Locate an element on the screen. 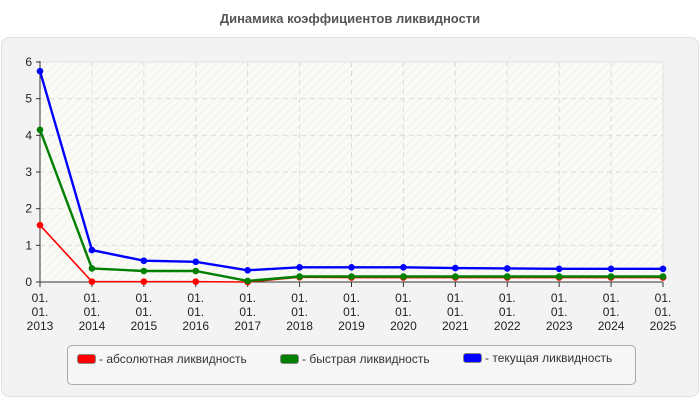 The width and height of the screenshot is (700, 400). legend-item-absolute: - абсолютная ликвидность is located at coordinates (162, 359).